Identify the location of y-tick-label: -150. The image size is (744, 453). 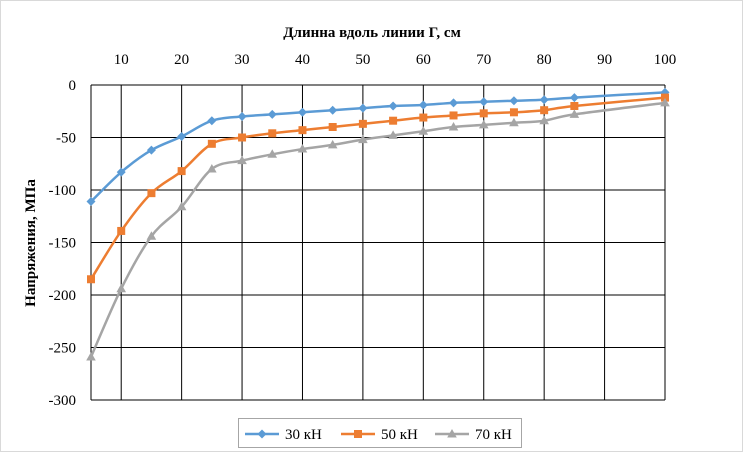
(63, 244).